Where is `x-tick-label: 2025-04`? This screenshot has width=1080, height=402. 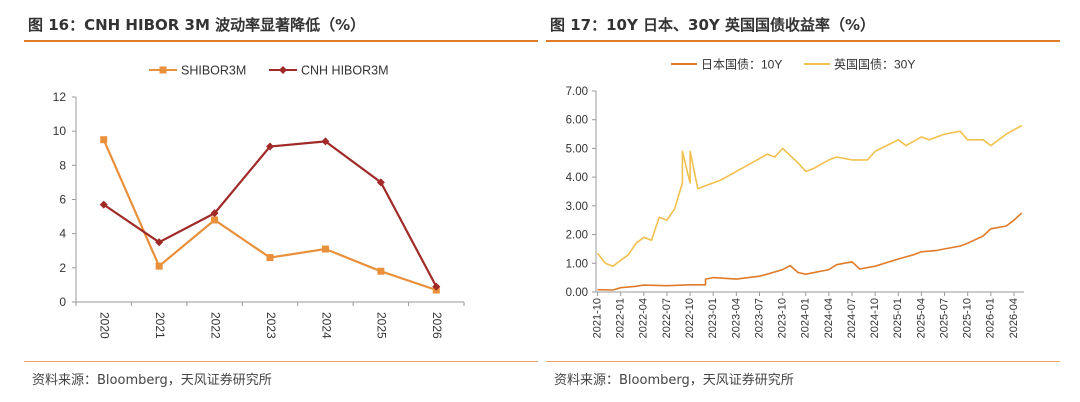
x-tick-label: 2025-04 is located at coordinates (921, 318).